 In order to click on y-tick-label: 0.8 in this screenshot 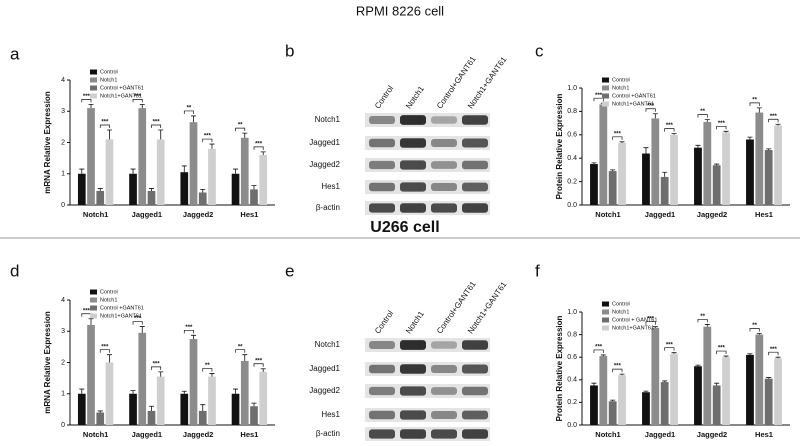, I will do `click(572, 111)`.